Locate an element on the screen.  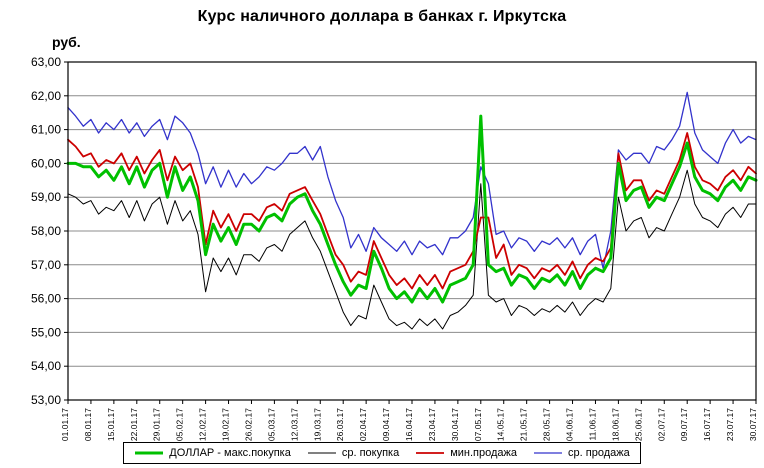
x-tick-label: 25.06.17 is located at coordinates (638, 424).